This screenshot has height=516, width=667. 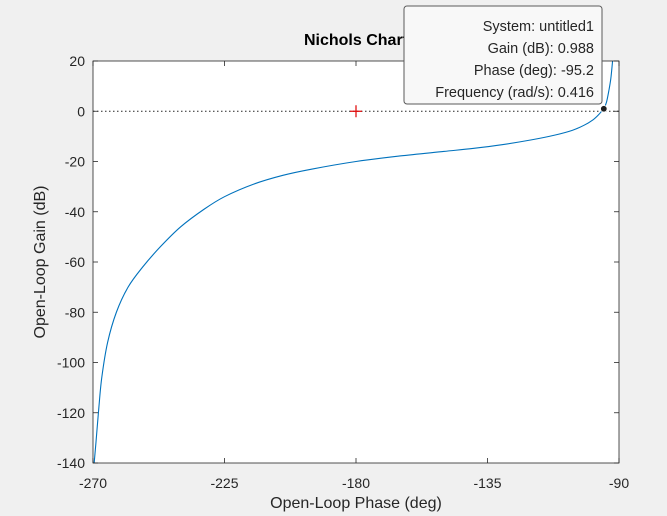 I want to click on chart-title: Nichols Chart, so click(x=356, y=40).